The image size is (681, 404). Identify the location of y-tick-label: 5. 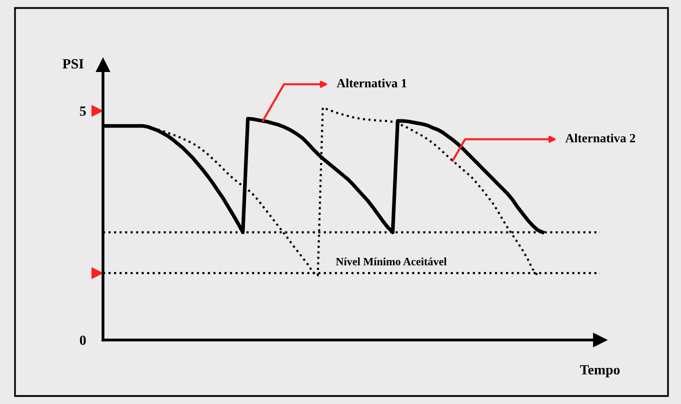
(83, 111).